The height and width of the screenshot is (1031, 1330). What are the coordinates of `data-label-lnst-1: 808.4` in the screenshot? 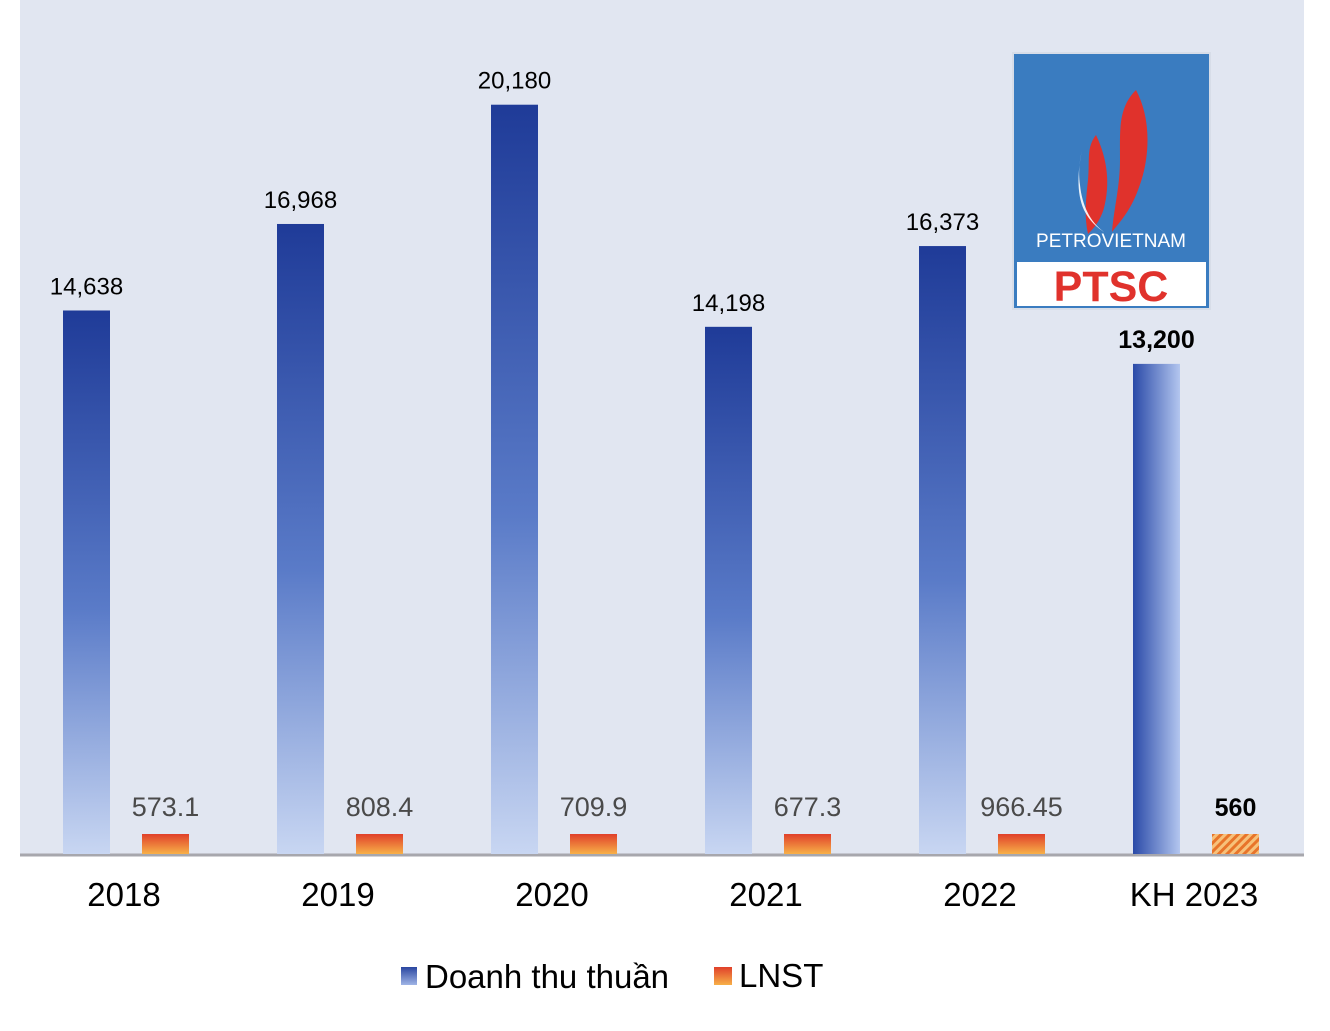 It's located at (380, 807).